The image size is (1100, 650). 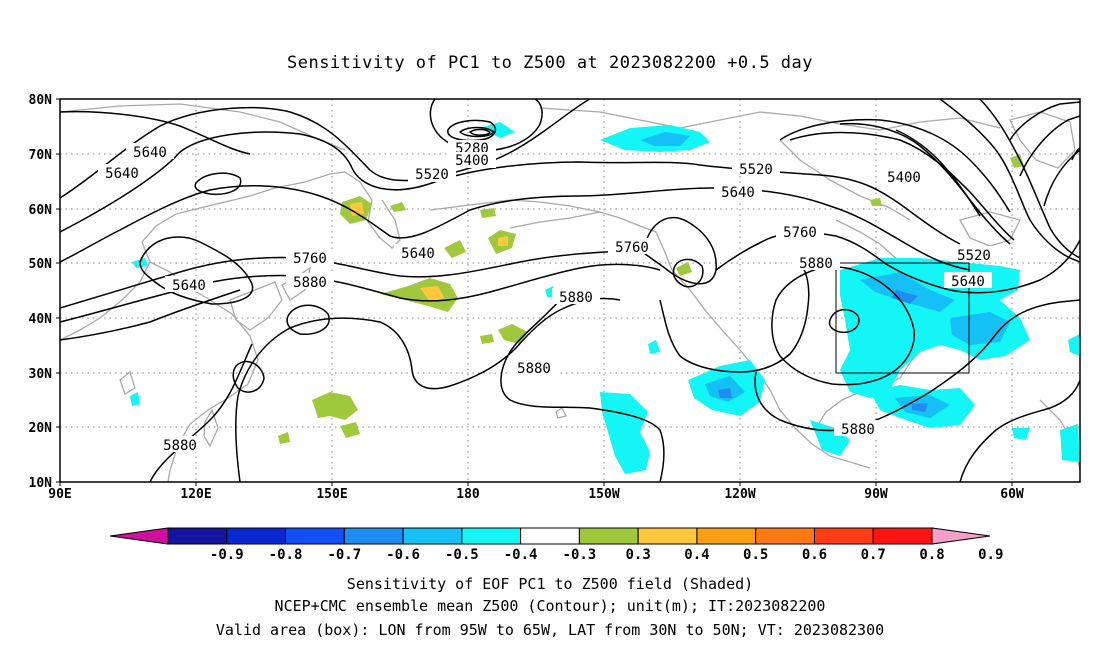 I want to click on colorbar-label: 0.5, so click(x=755, y=555).